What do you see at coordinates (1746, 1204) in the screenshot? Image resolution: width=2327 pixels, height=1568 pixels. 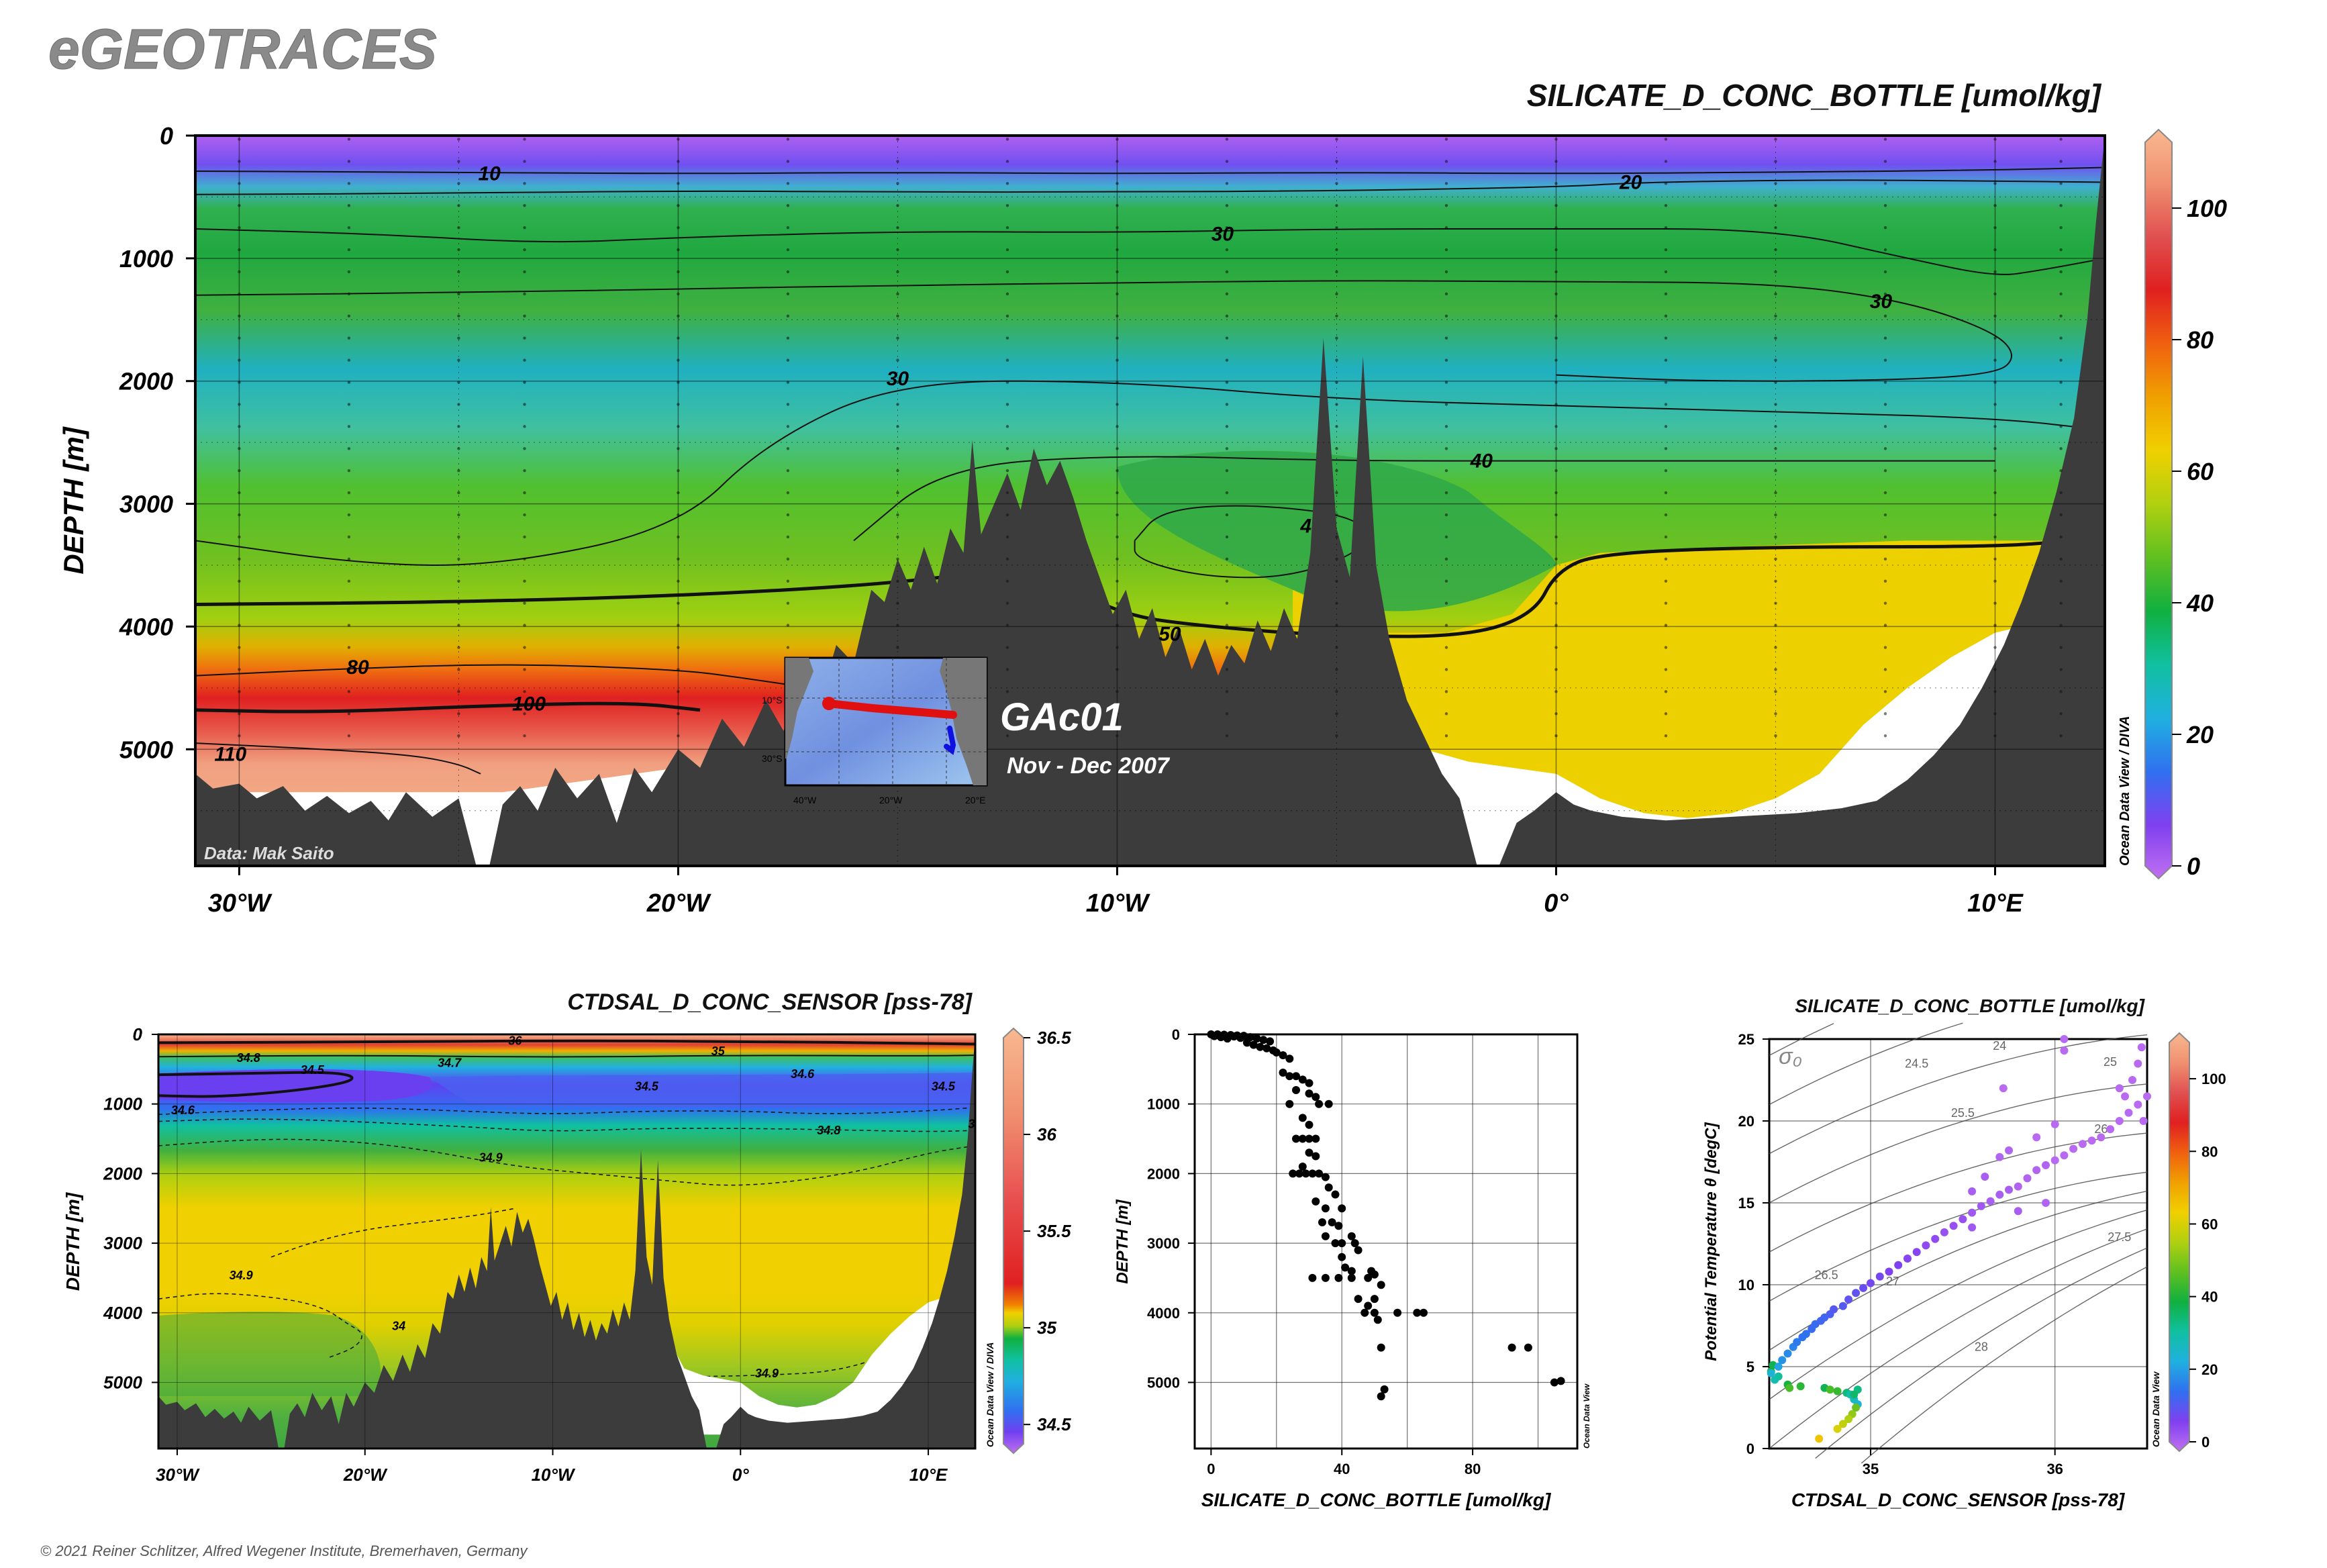 I see `ts-y-tick-label: 15` at bounding box center [1746, 1204].